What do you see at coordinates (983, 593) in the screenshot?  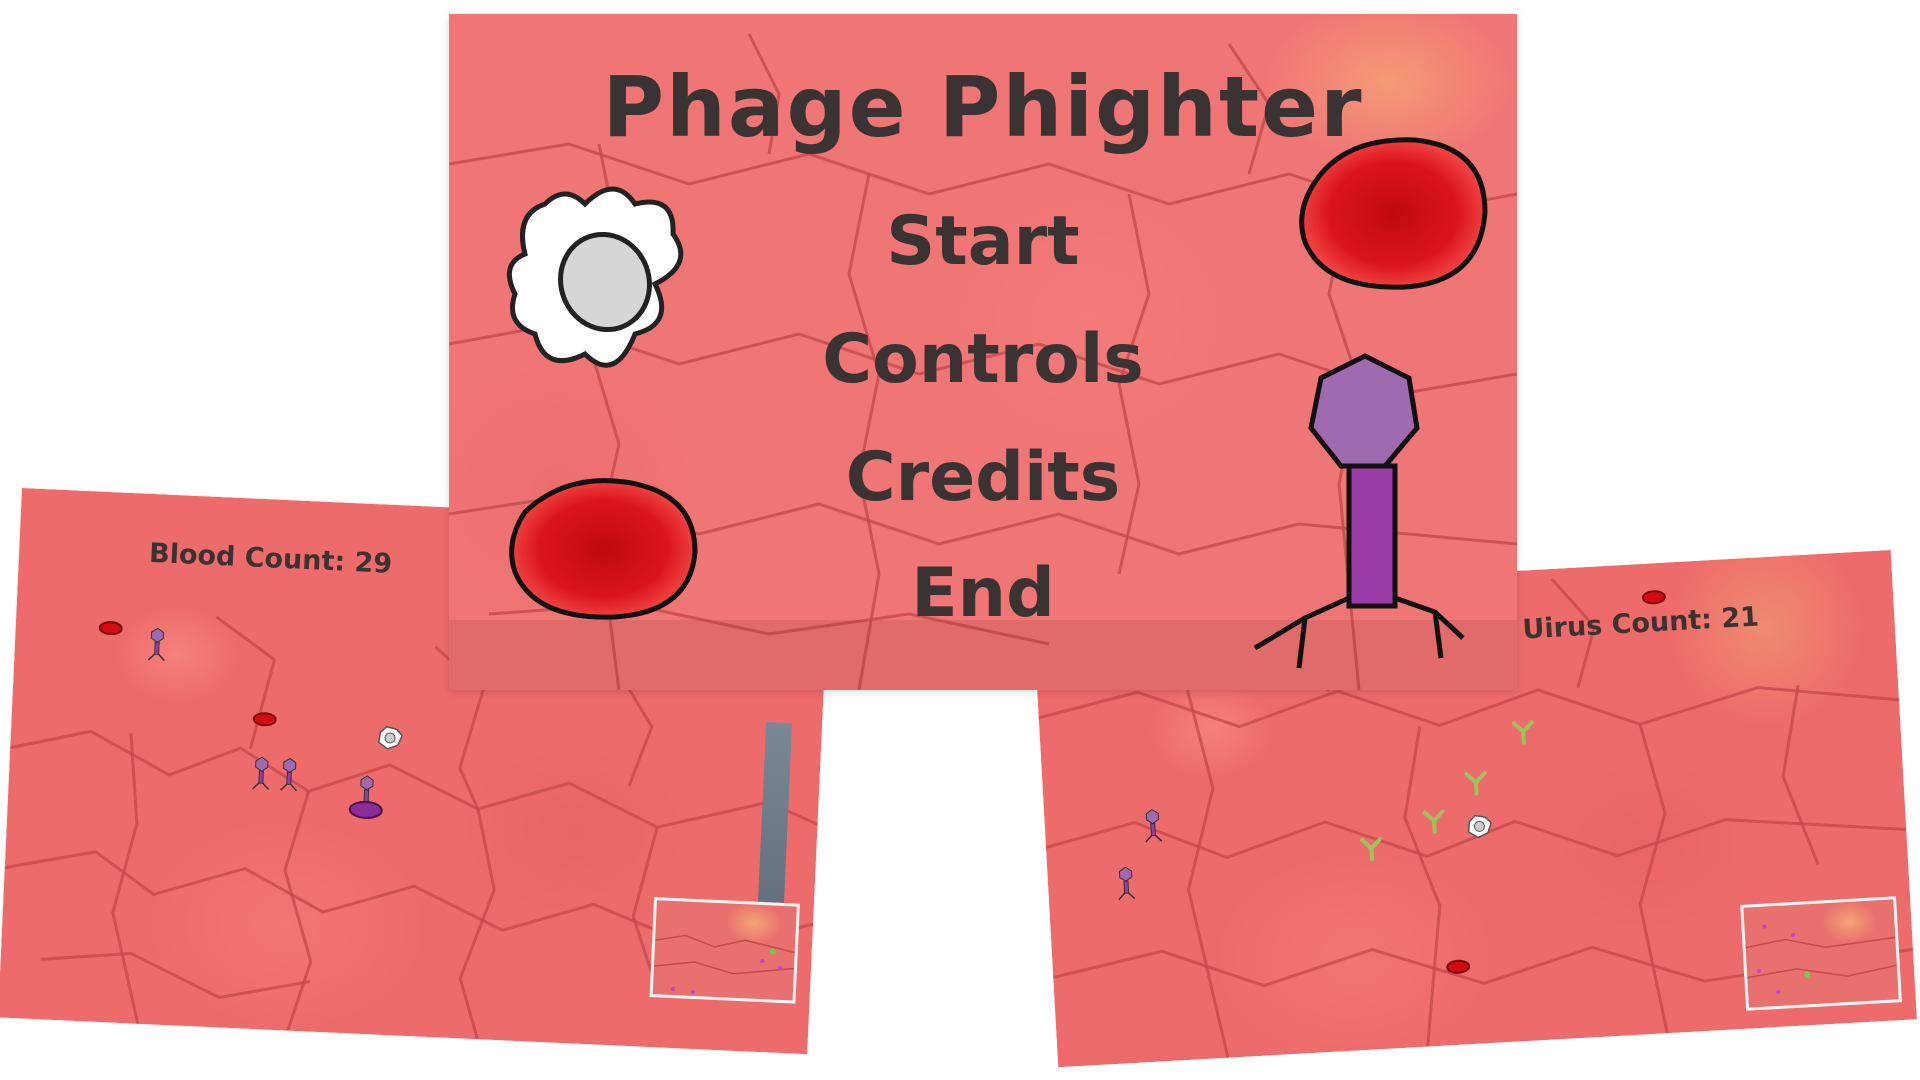 I see `end-button: End` at bounding box center [983, 593].